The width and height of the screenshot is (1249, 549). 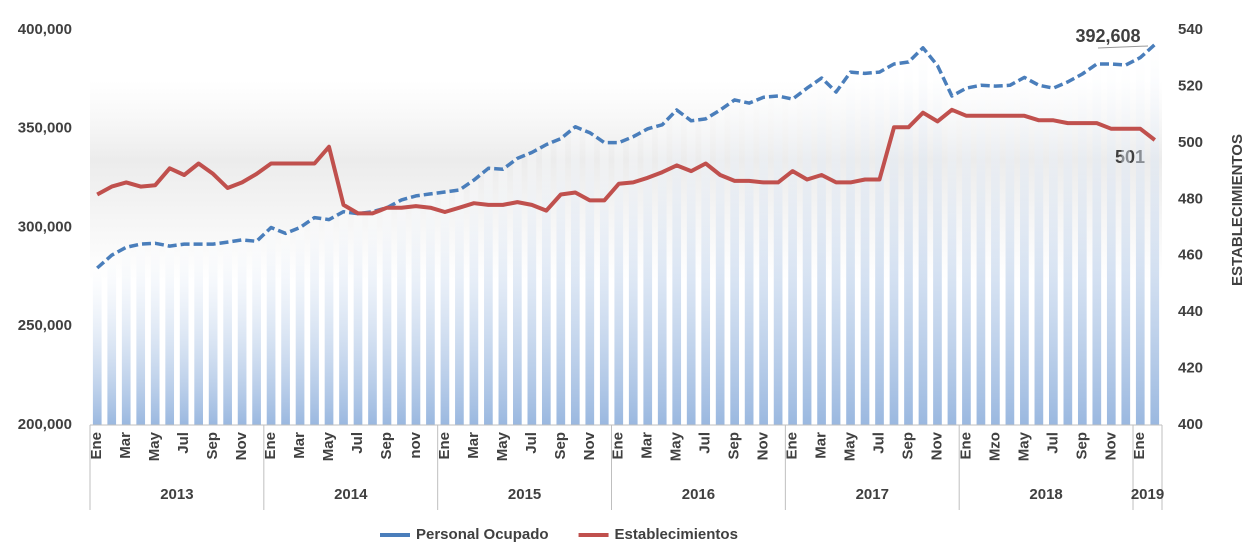 I want to click on y-tick-label: 300,000, so click(x=45, y=226).